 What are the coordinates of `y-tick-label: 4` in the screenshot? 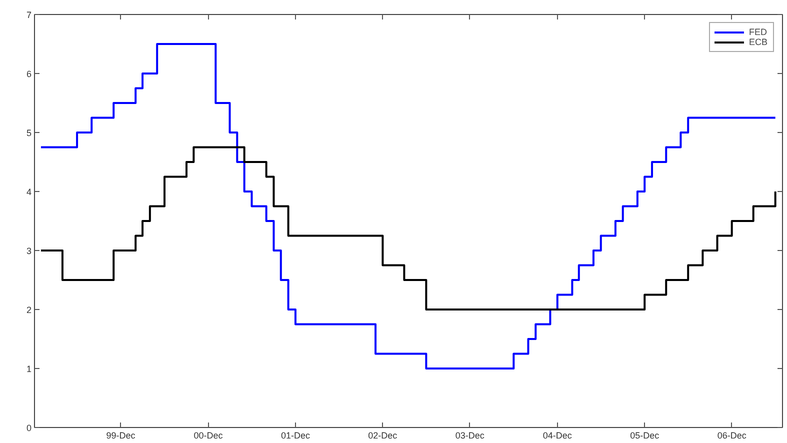 It's located at (29, 192).